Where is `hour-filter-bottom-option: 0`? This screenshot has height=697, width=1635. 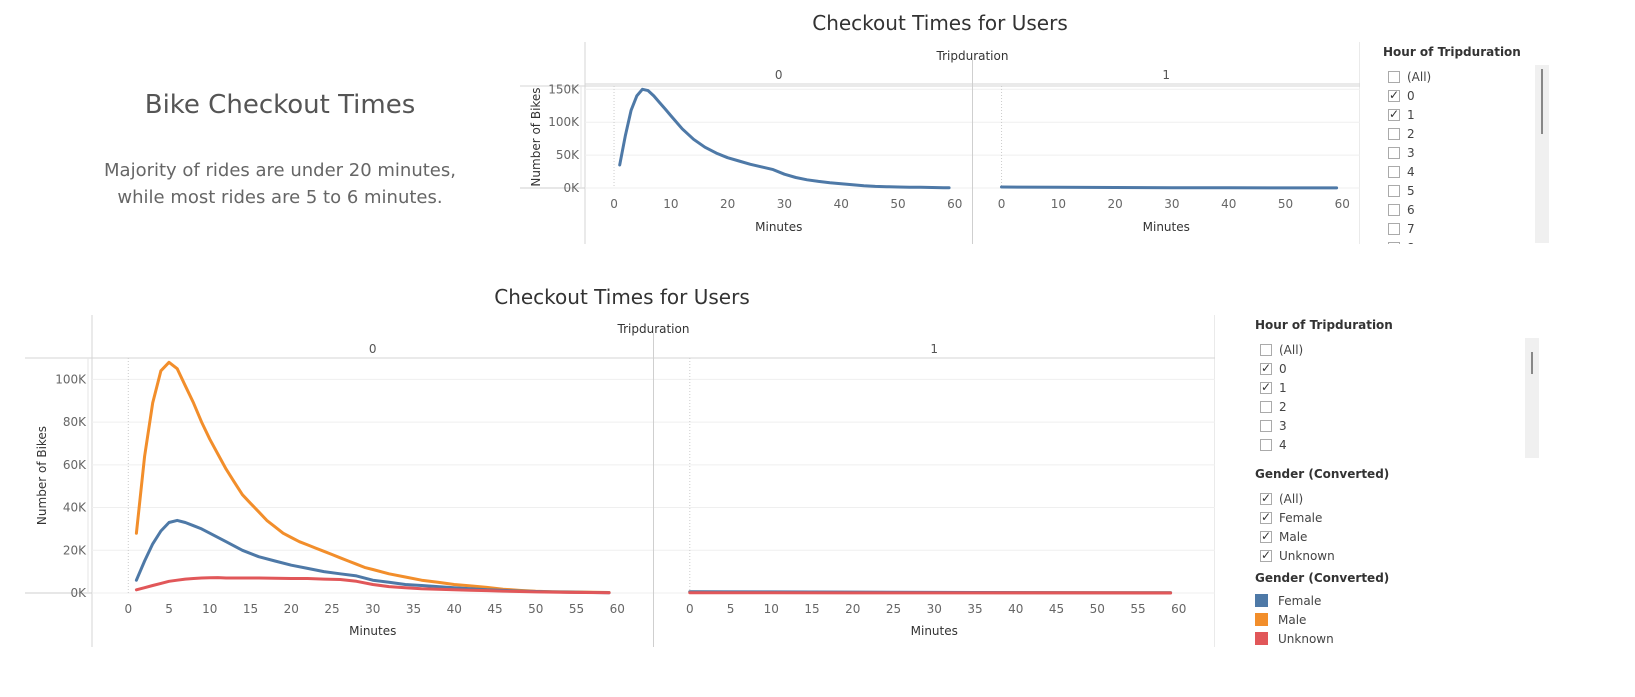
hour-filter-bottom-option: 0 is located at coordinates (1332, 368).